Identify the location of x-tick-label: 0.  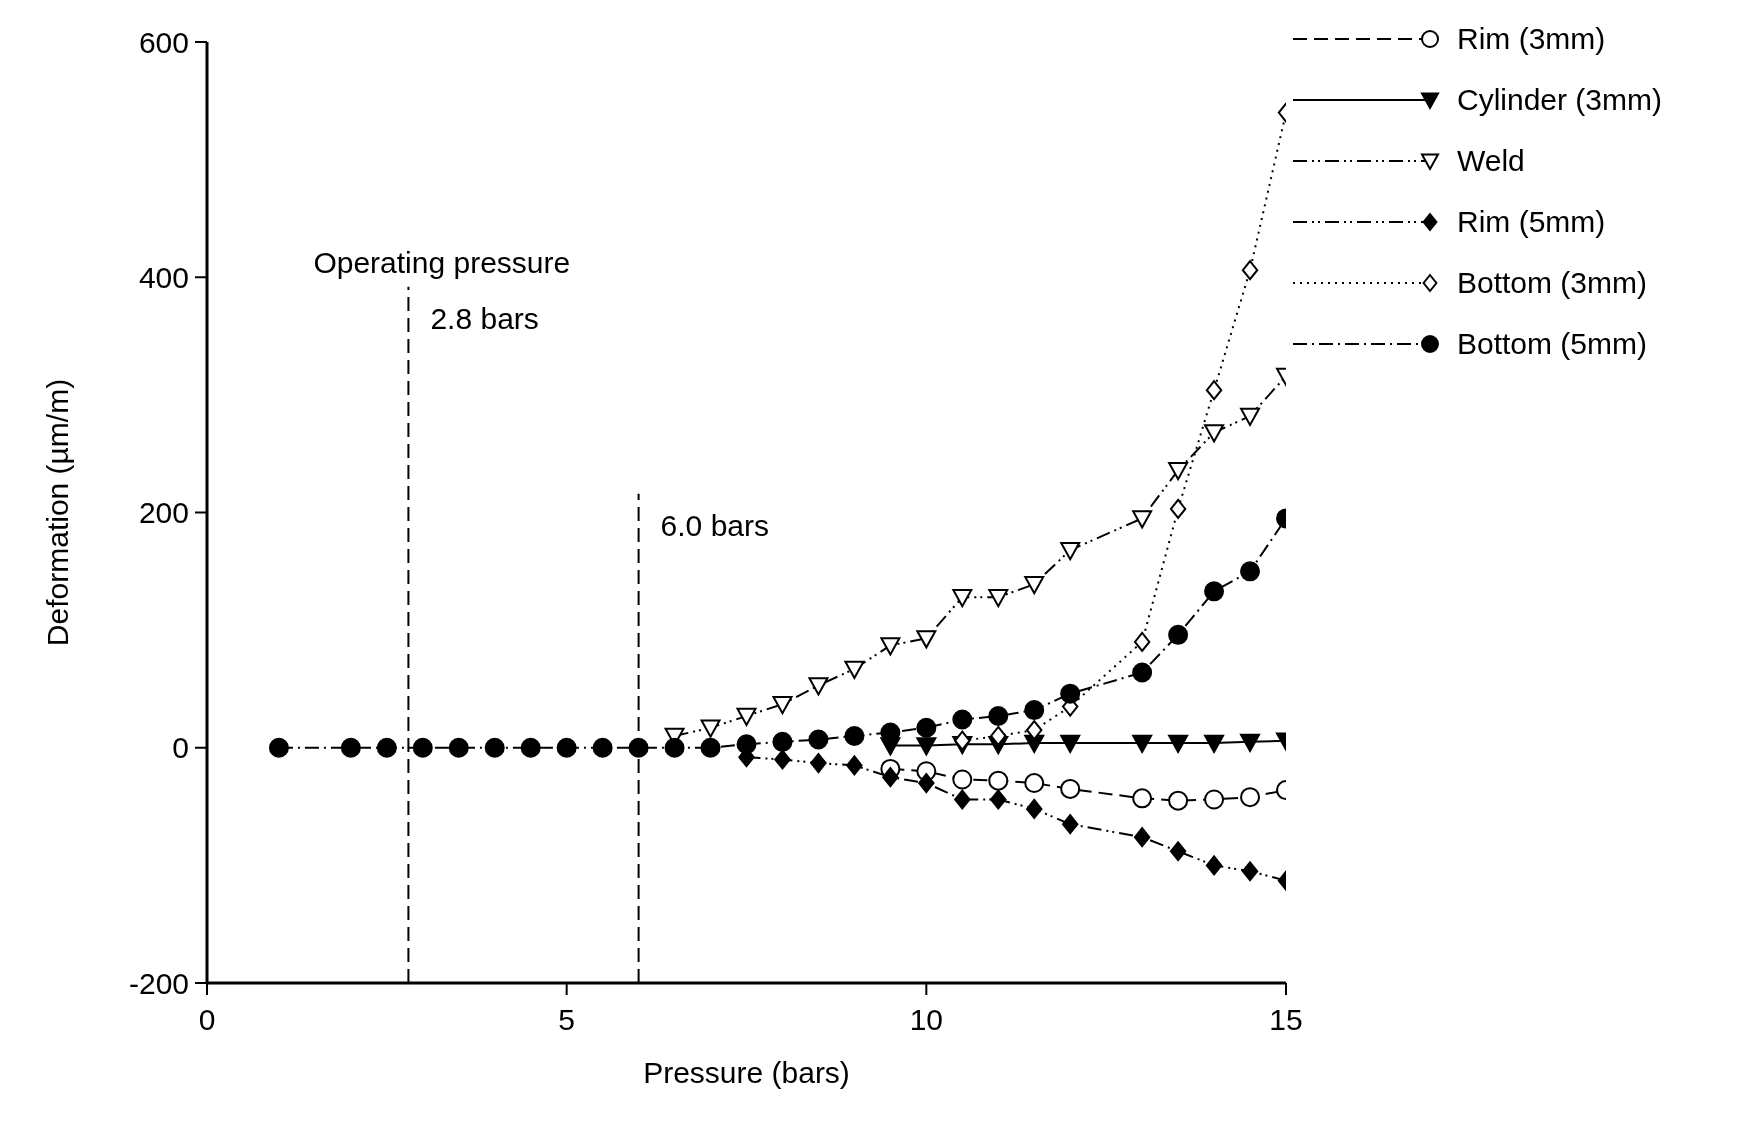
(207, 1020).